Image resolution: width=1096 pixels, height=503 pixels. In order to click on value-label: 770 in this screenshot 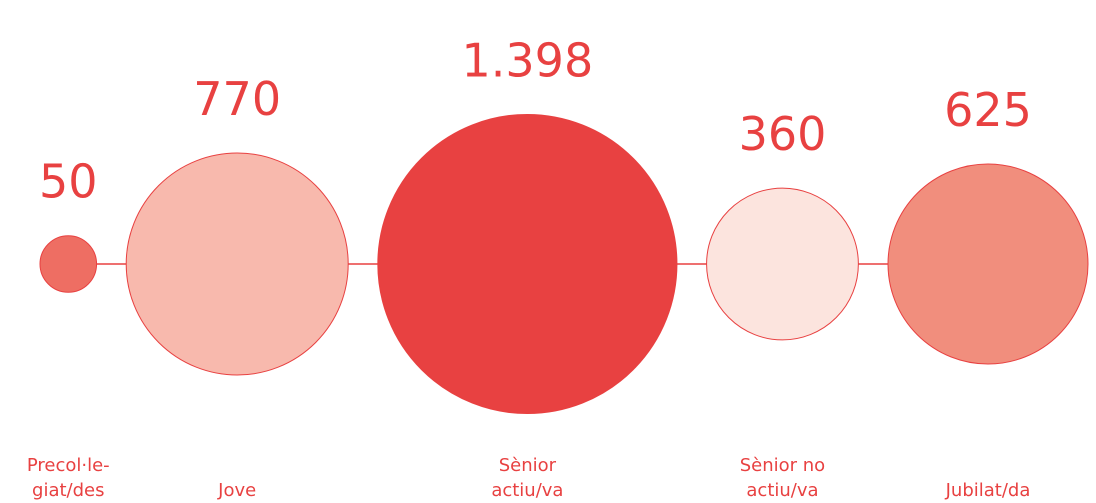, I will do `click(237, 99)`.